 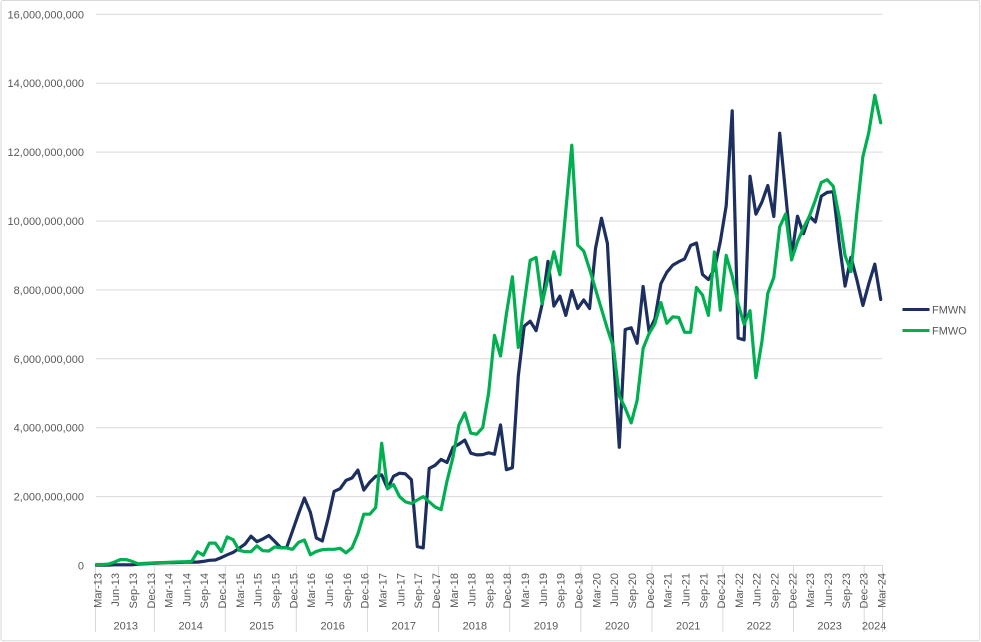 I want to click on svg-text: Jun-16, so click(x=330, y=590).